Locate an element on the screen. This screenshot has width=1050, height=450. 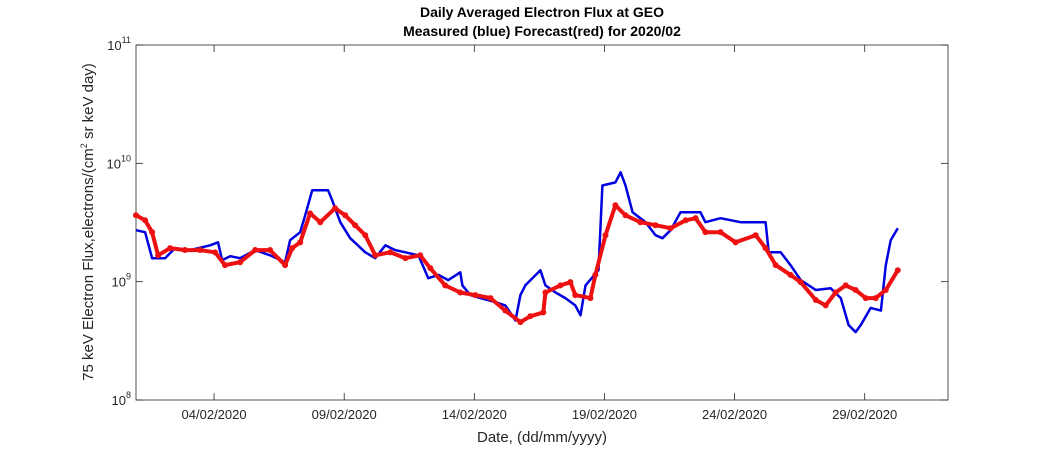
y-tick-label: 10⁹ is located at coordinates (121, 281).